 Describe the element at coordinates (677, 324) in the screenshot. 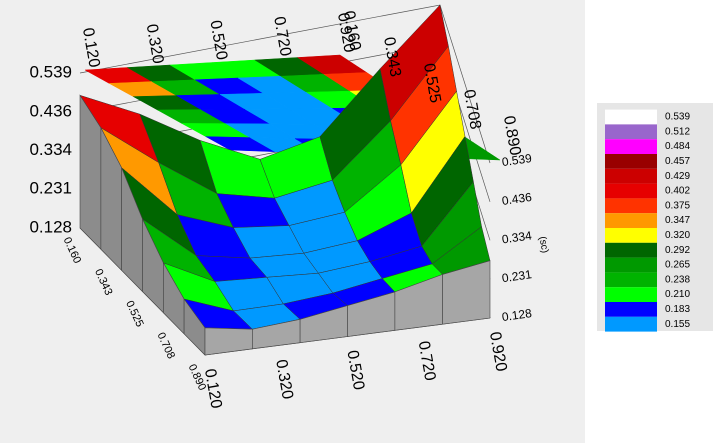

I see `legend-label: 0.155` at that location.